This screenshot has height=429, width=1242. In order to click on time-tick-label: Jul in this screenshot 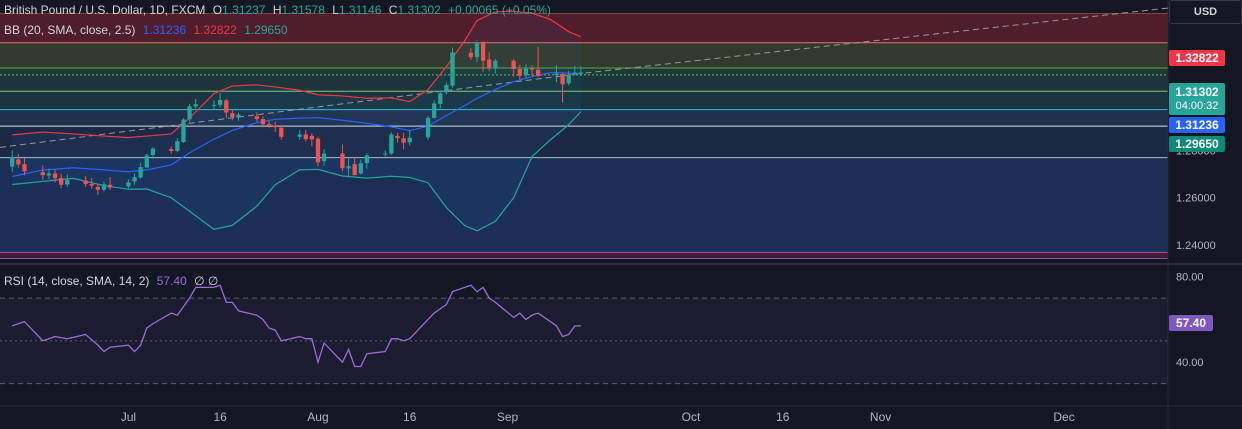, I will do `click(128, 417)`.